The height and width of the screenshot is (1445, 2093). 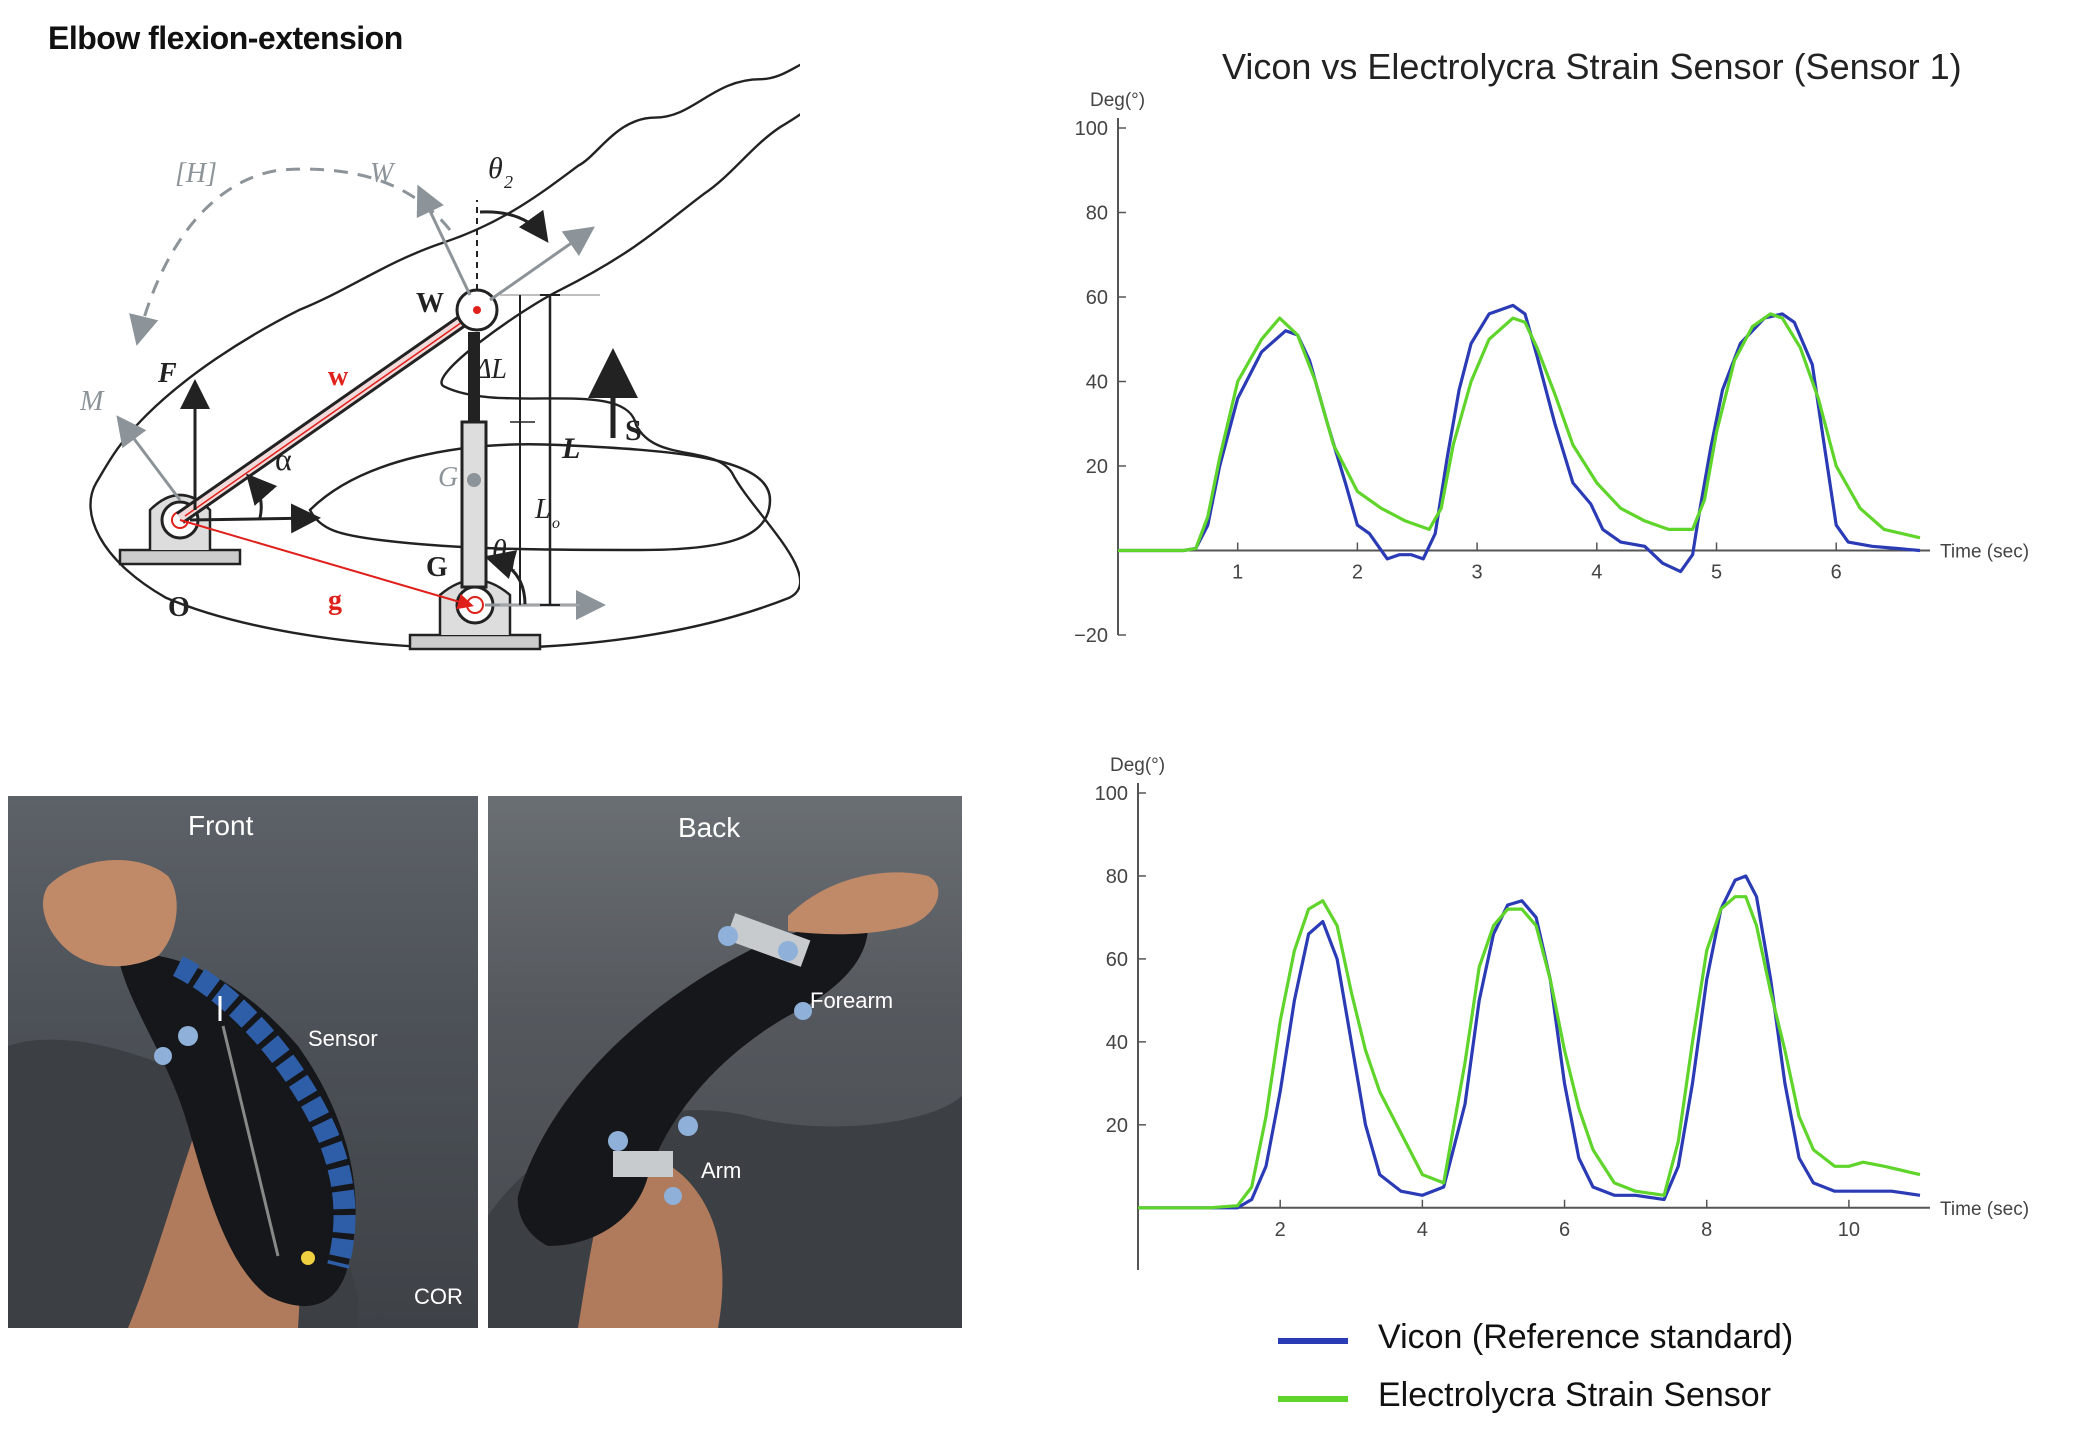 I want to click on photo-front: Front Sensor COR, so click(x=243, y=1062).